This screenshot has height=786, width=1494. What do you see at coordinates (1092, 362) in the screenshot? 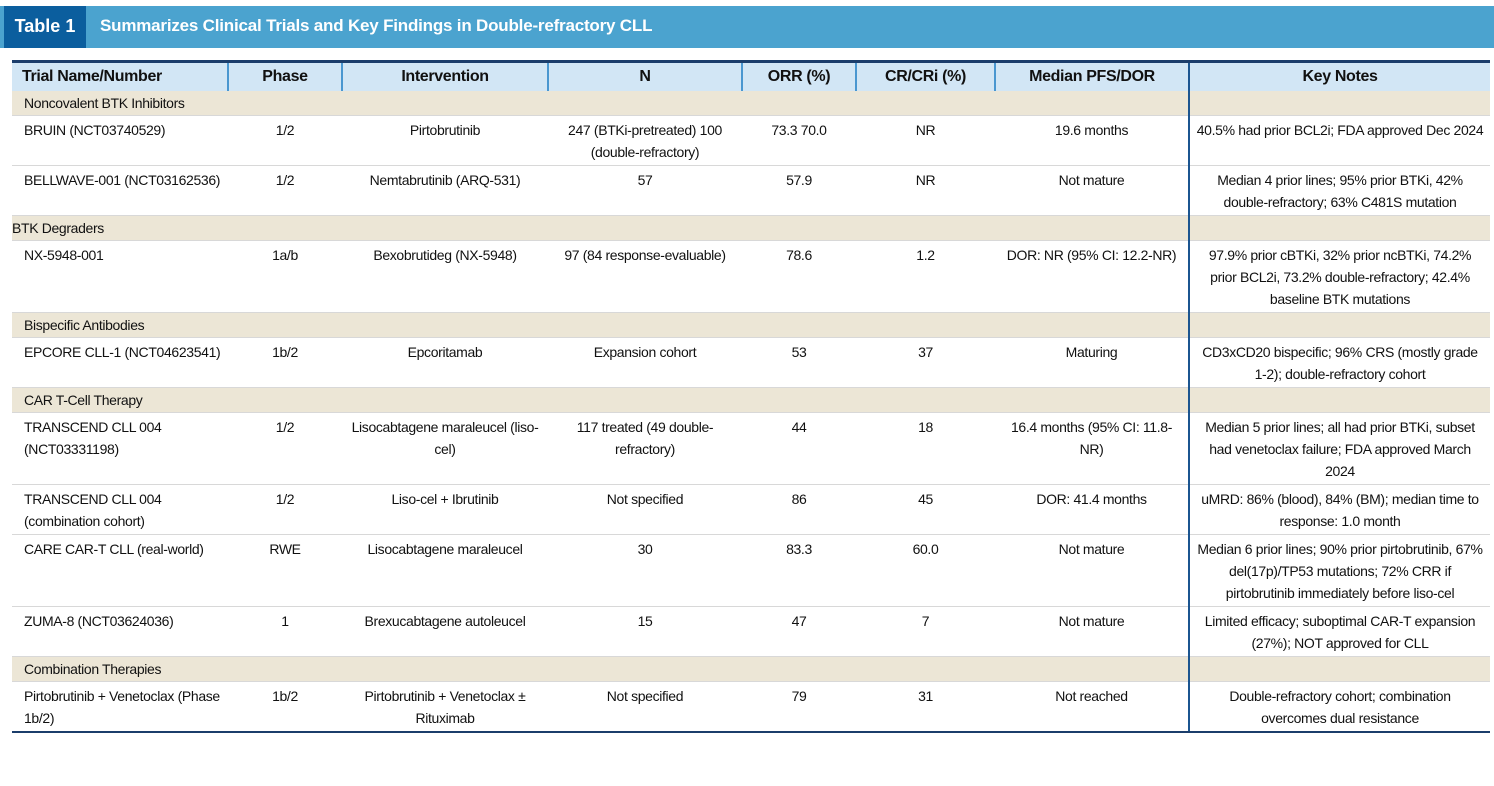
I see `cell: Maturing` at bounding box center [1092, 362].